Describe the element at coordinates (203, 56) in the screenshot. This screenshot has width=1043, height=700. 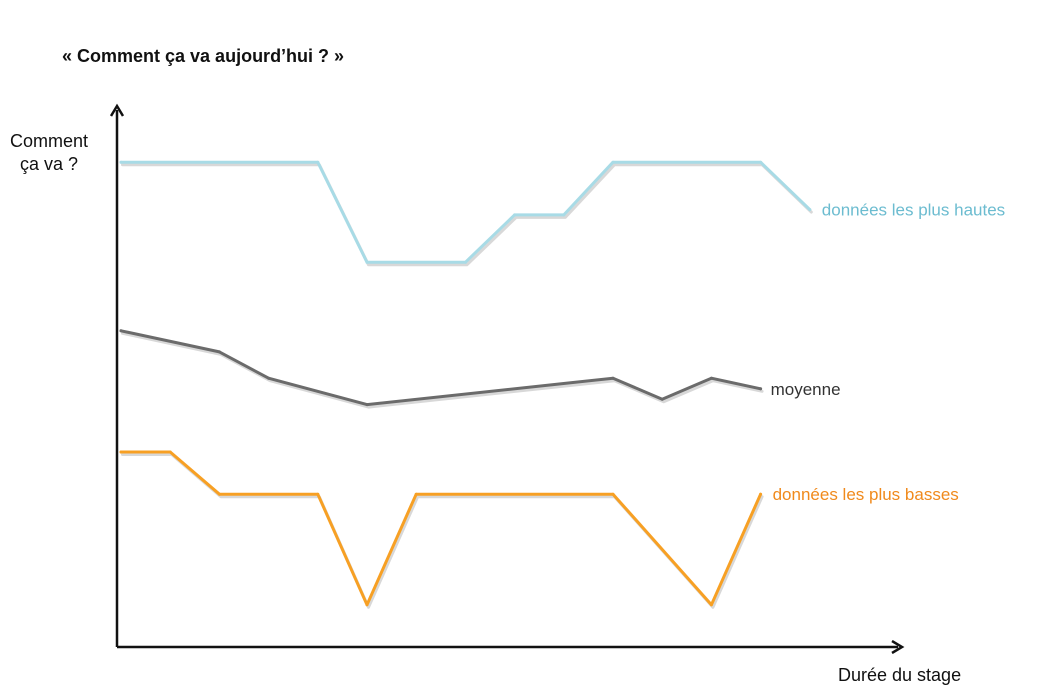
I see `chart-title: « Comment ça va aujourd’hui ? »` at that location.